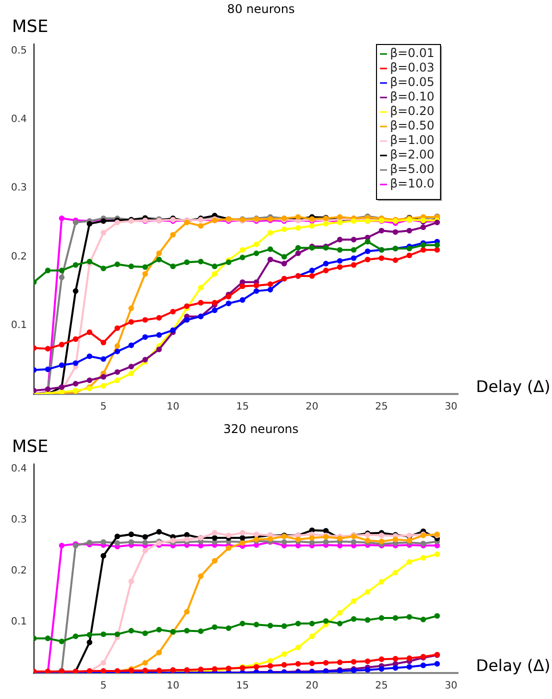 The image size is (552, 699). What do you see at coordinates (412, 53) in the screenshot?
I see `legend-label: β=0.01` at bounding box center [412, 53].